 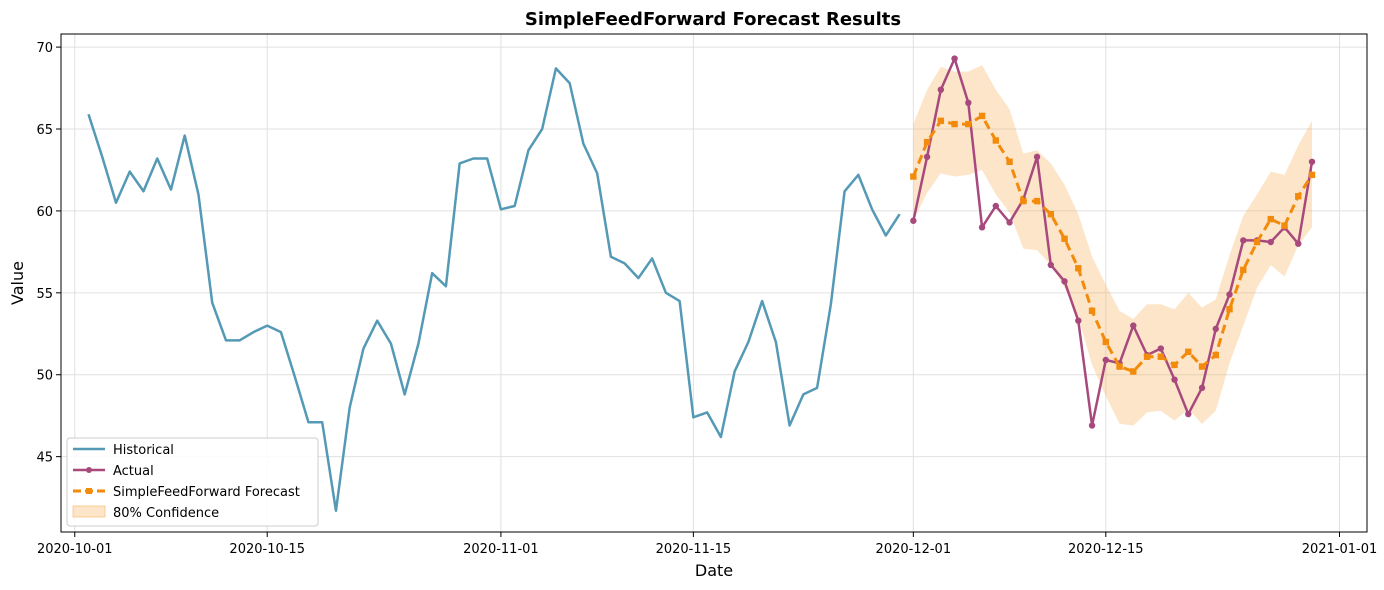 What do you see at coordinates (1340, 549) in the screenshot?
I see `x-tick-label: 2021-01-01` at bounding box center [1340, 549].